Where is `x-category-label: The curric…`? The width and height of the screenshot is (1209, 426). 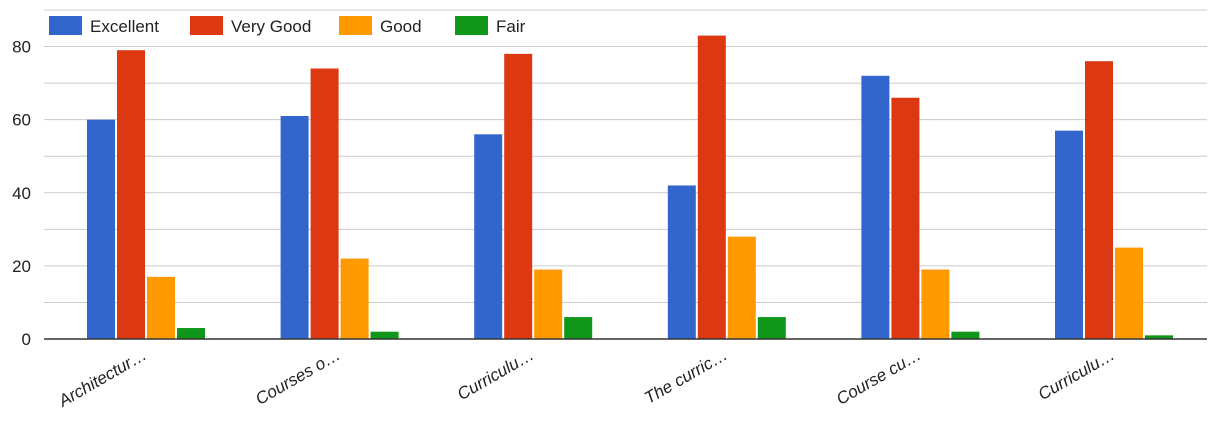 x-category-label: The curric… is located at coordinates (686, 376).